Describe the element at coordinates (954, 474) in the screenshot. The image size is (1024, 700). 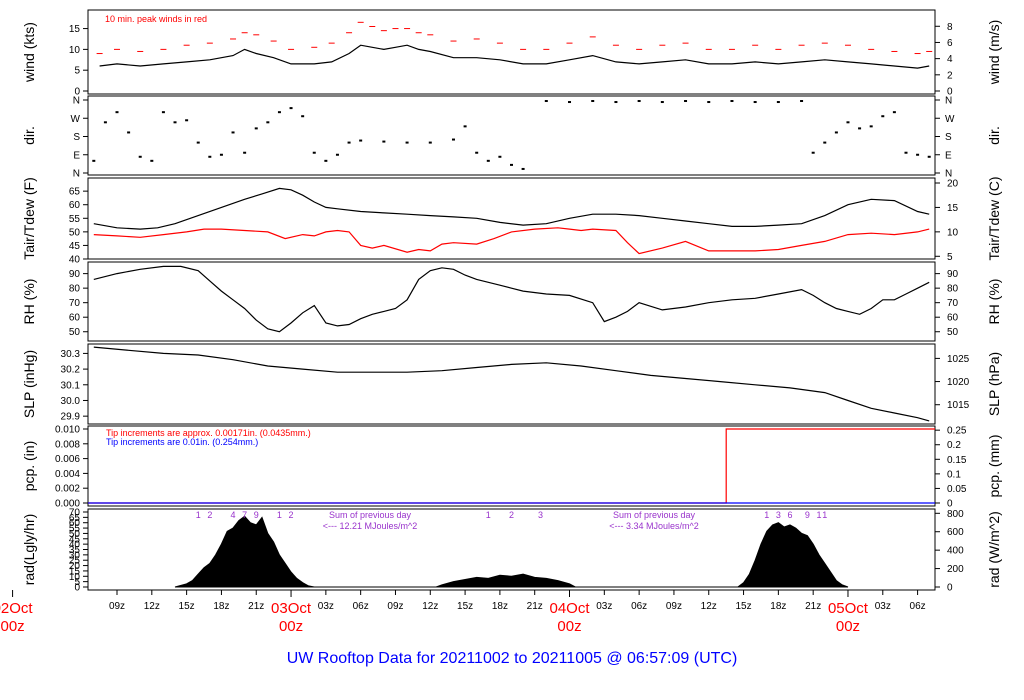
I see `y-tick-label-right: 0.1` at that location.